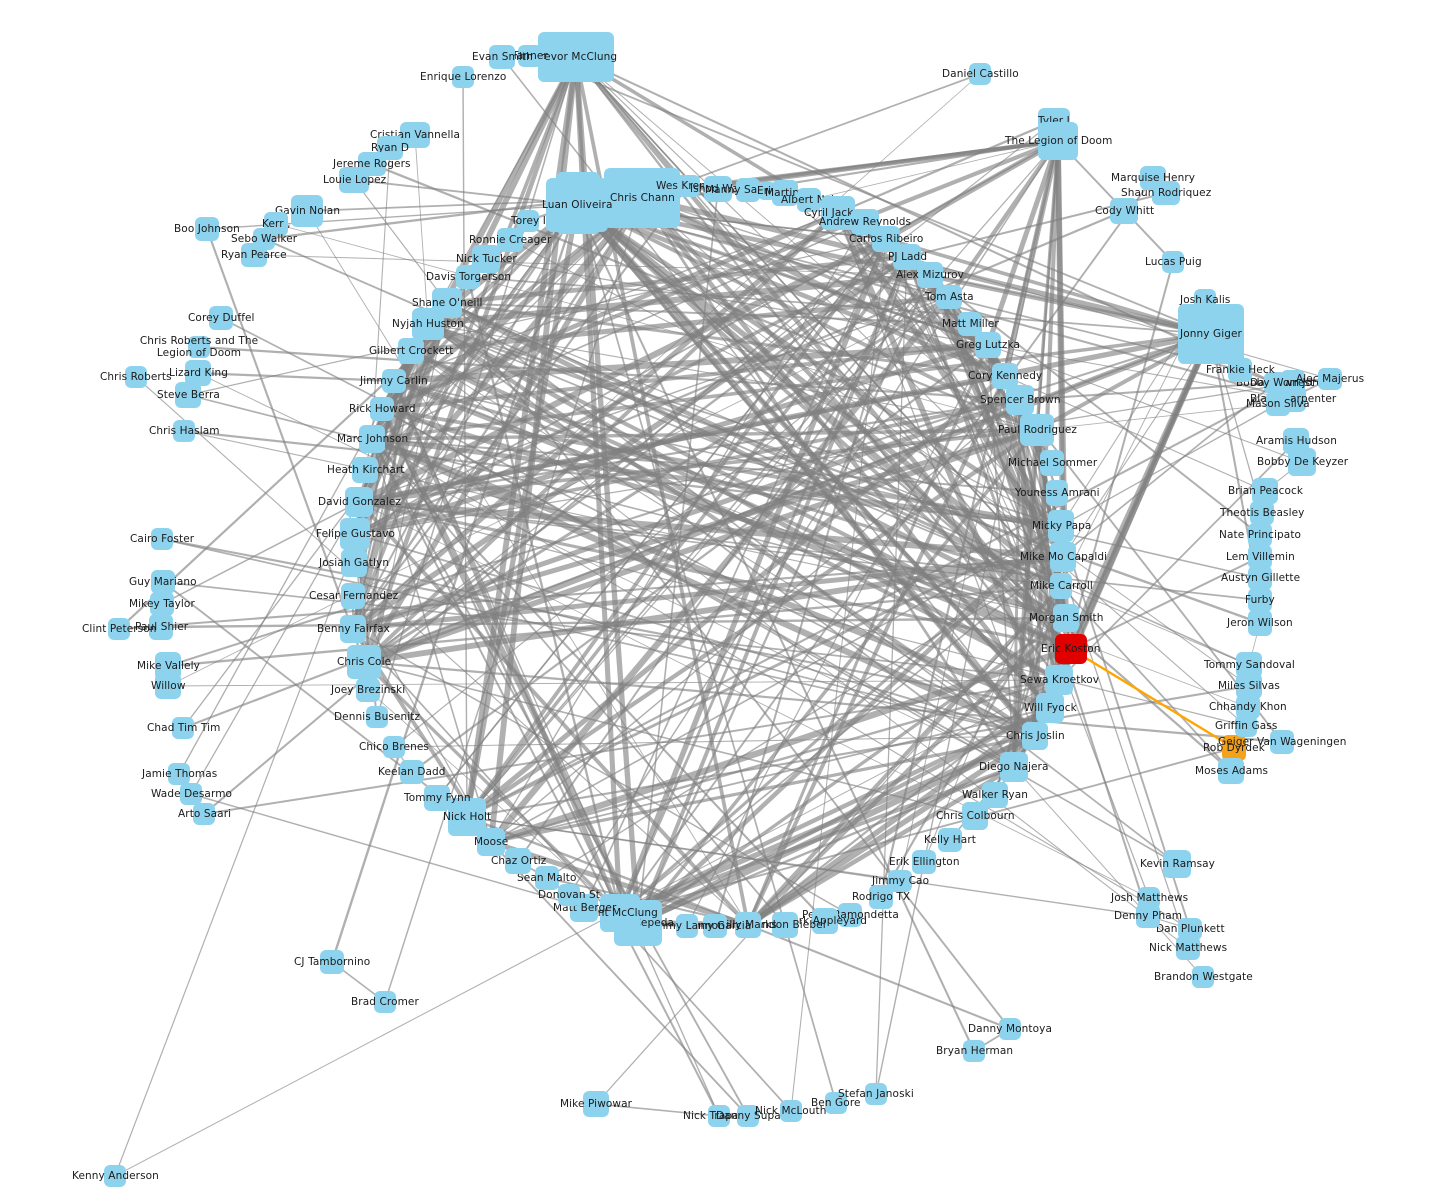 The width and height of the screenshot is (1440, 1200). Describe the element at coordinates (949, 297) in the screenshot. I see `graph-node-tom-asta` at that location.